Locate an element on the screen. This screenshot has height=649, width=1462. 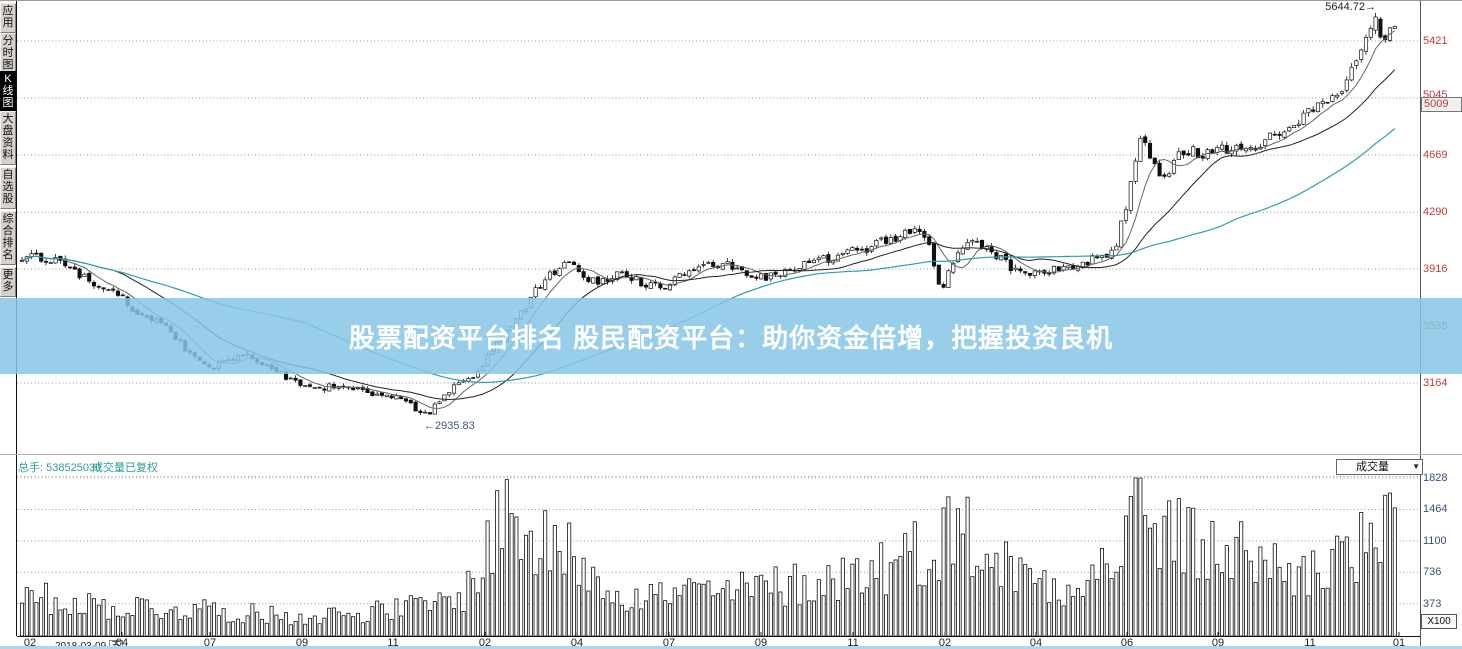
sidebar-tab-more: 更多 is located at coordinates (8, 282).